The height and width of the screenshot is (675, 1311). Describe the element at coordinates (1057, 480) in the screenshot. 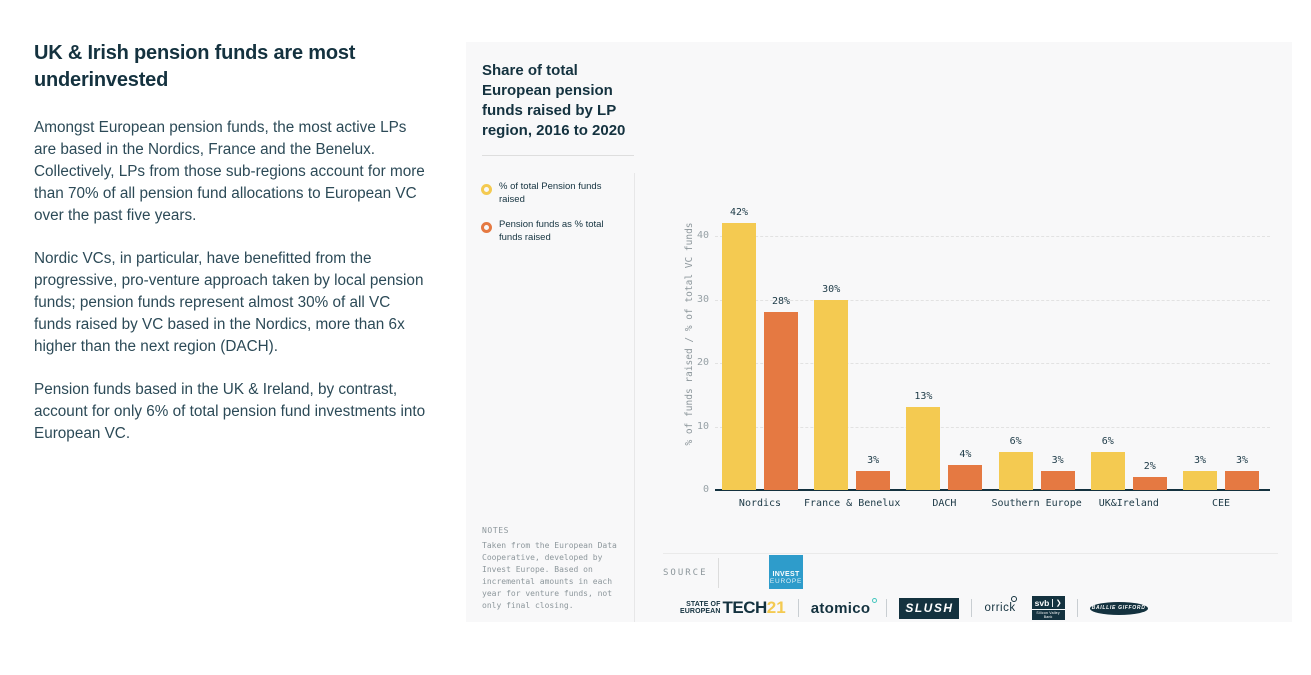

I see `bar-orange-Southern Europe` at that location.